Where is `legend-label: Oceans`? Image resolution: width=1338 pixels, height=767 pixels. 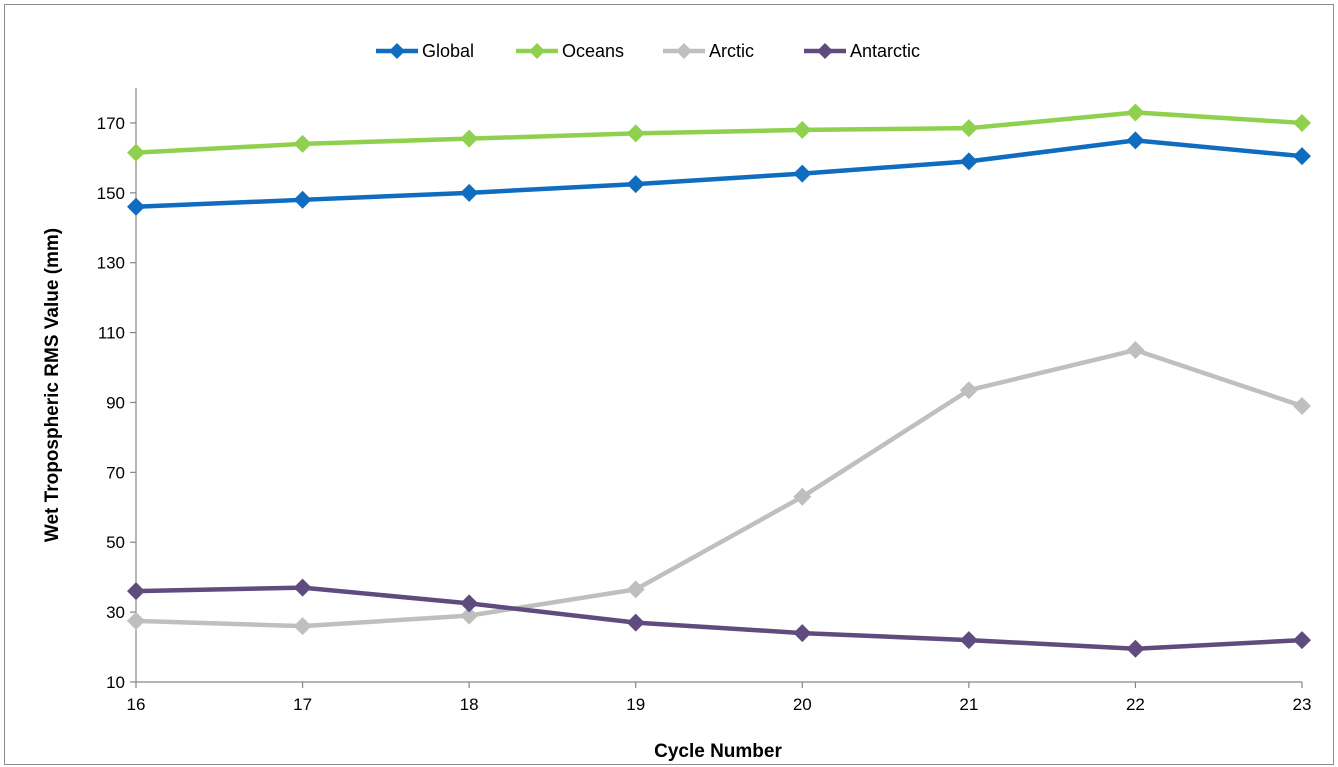
legend-label: Oceans is located at coordinates (593, 51).